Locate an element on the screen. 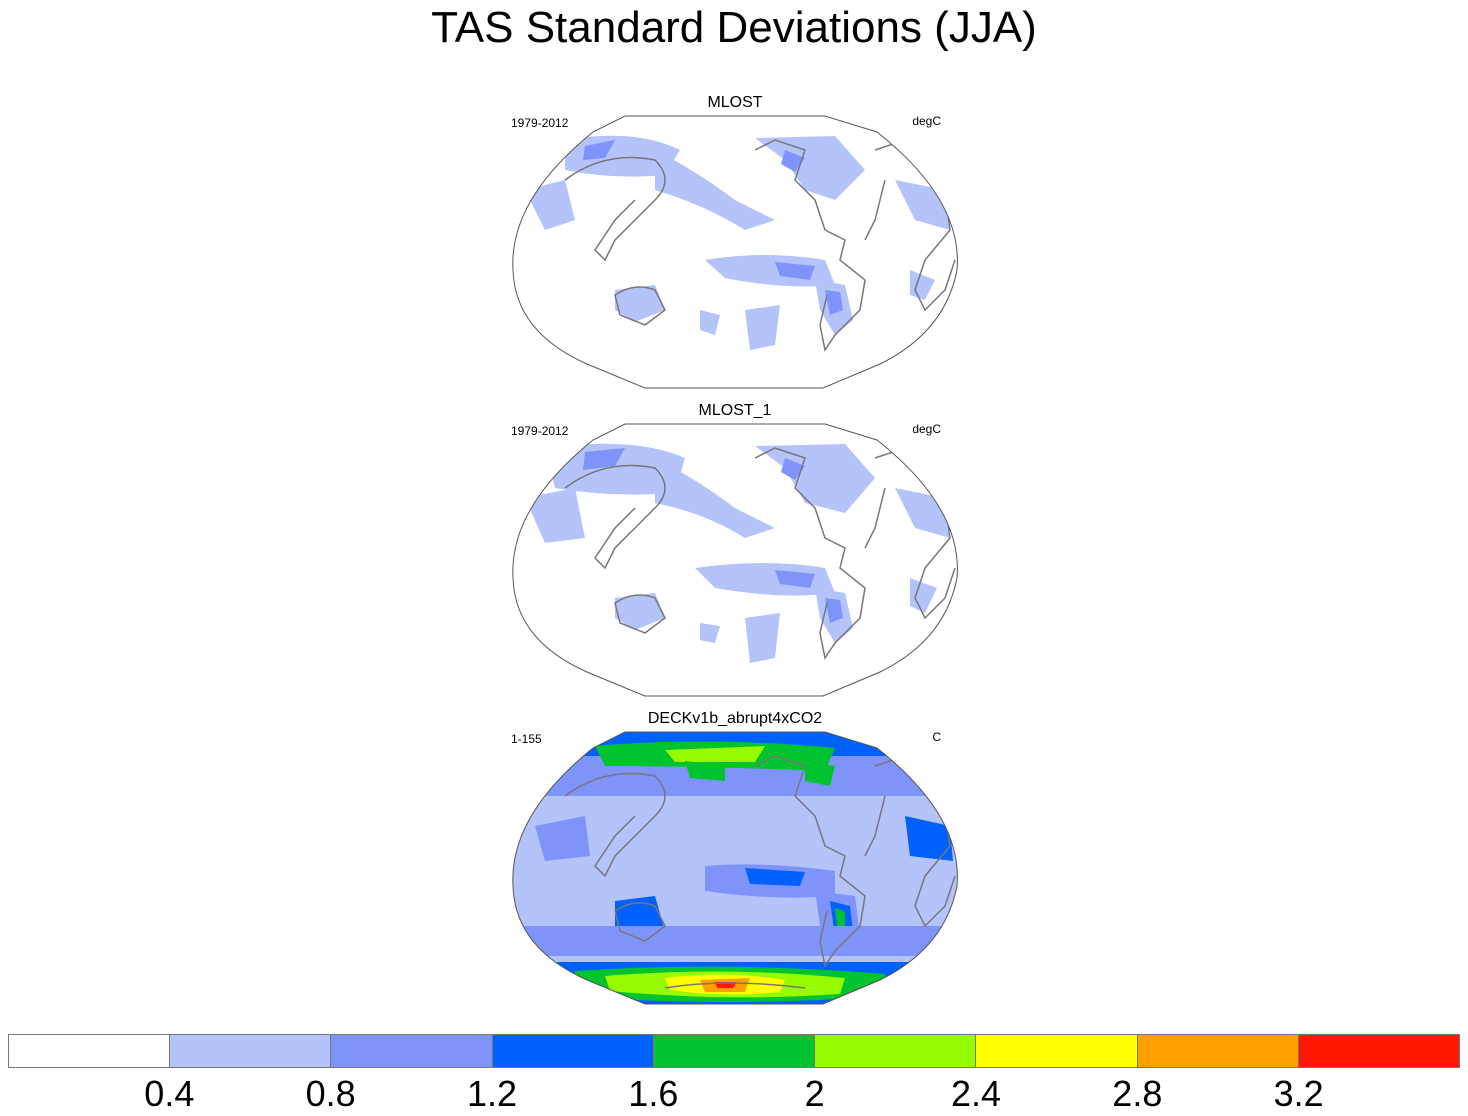  colorbar is located at coordinates (734, 1051).